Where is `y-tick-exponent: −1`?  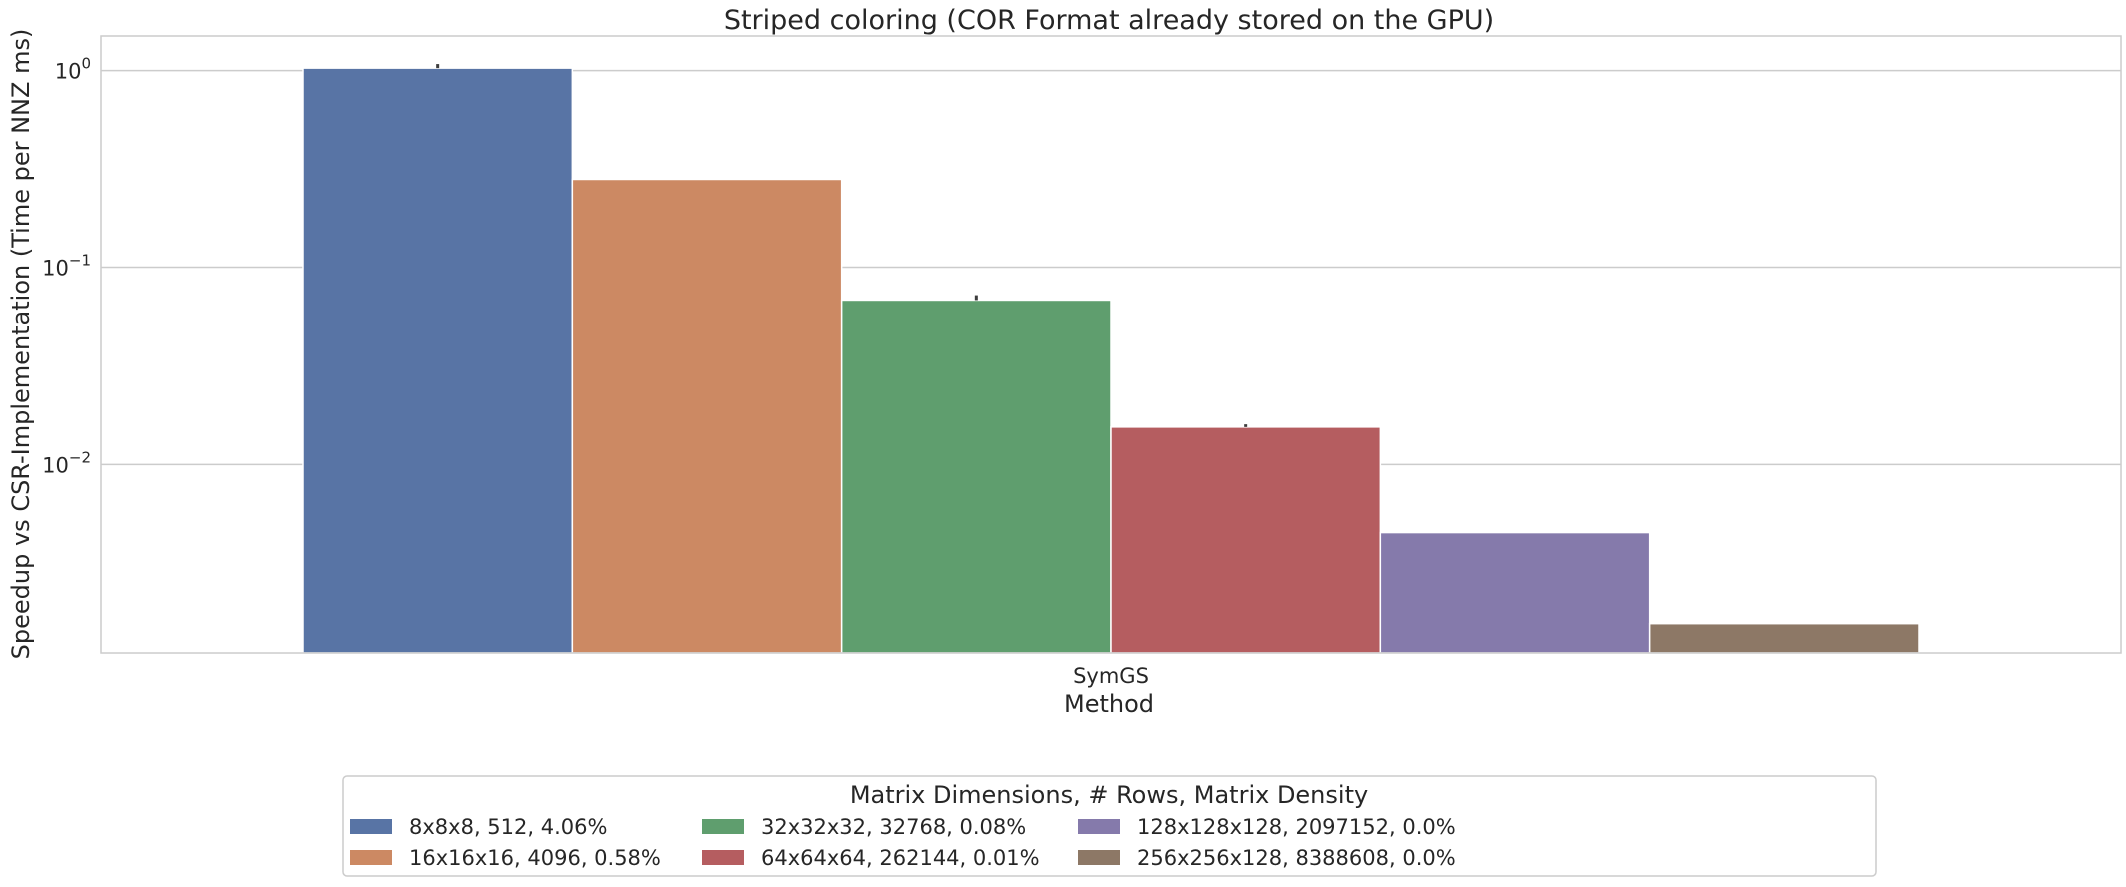
y-tick-exponent: −1 is located at coordinates (80, 260).